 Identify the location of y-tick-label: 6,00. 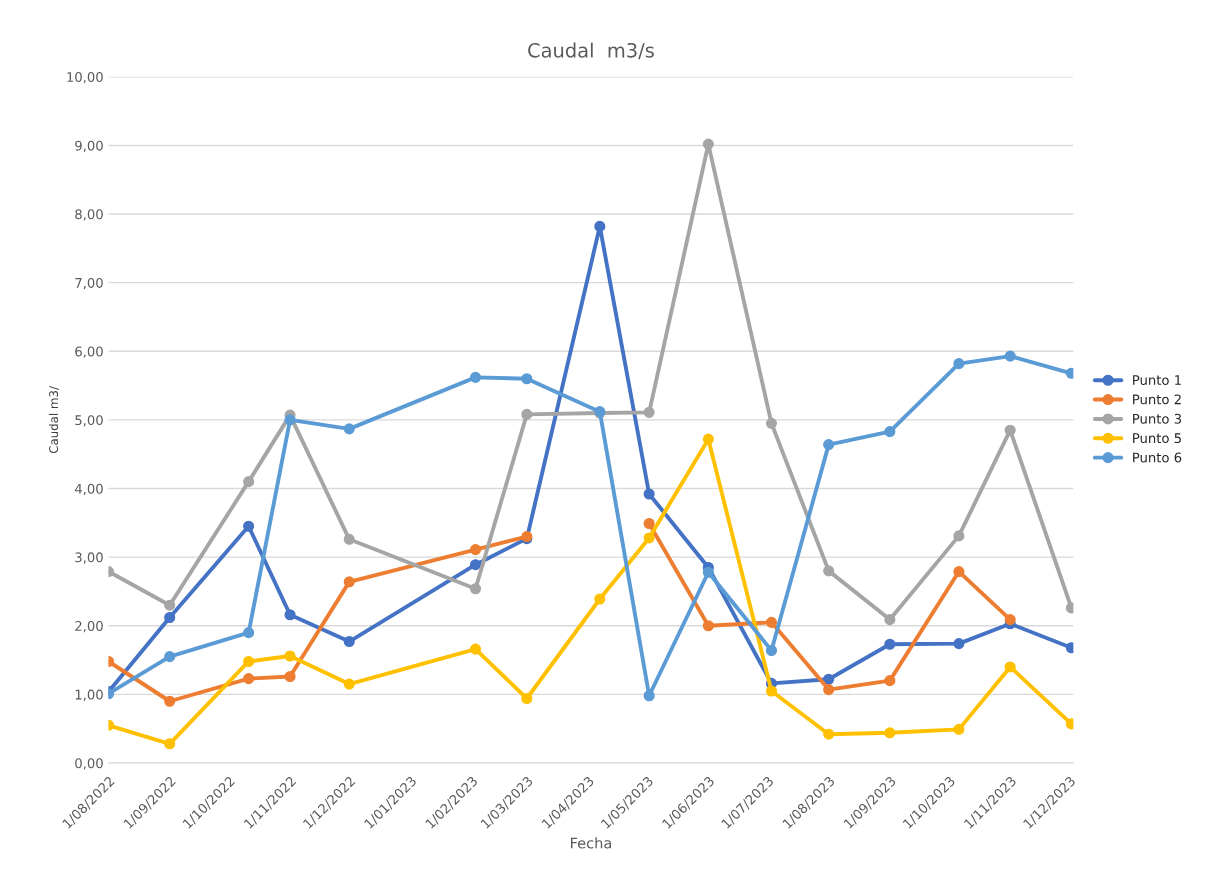
(89, 352).